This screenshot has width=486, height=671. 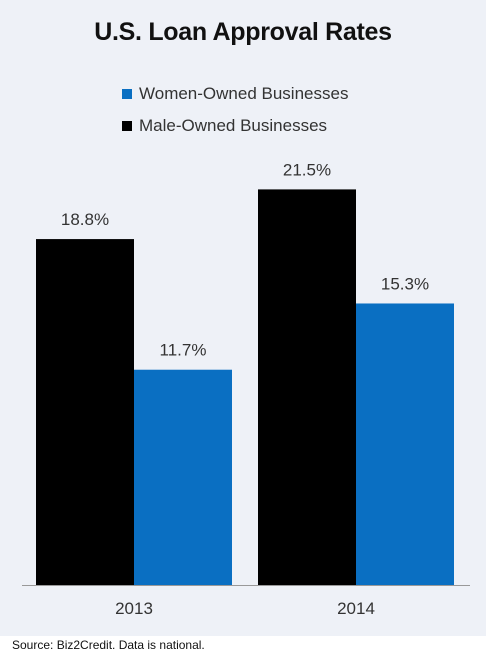 I want to click on bar-womenowned-2013, so click(x=183, y=477).